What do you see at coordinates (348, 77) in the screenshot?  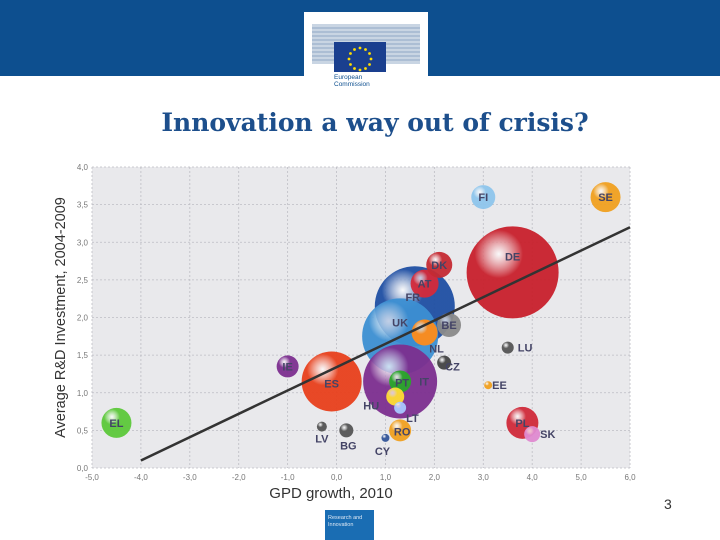 I see `org-name-line1: European` at bounding box center [348, 77].